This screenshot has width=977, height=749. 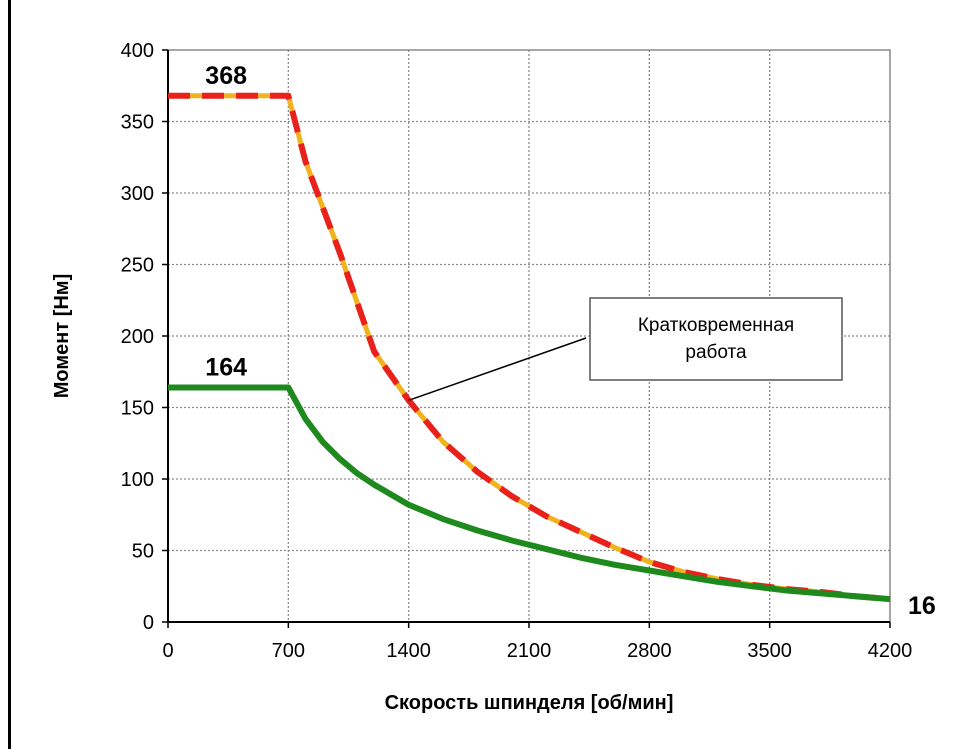 I want to click on annotation: Кратковременная работа, so click(x=625, y=349).